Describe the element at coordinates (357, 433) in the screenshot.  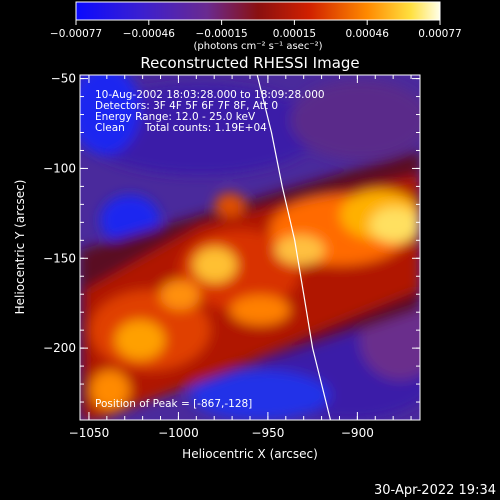
I see `x-tick-label: −900` at that location.